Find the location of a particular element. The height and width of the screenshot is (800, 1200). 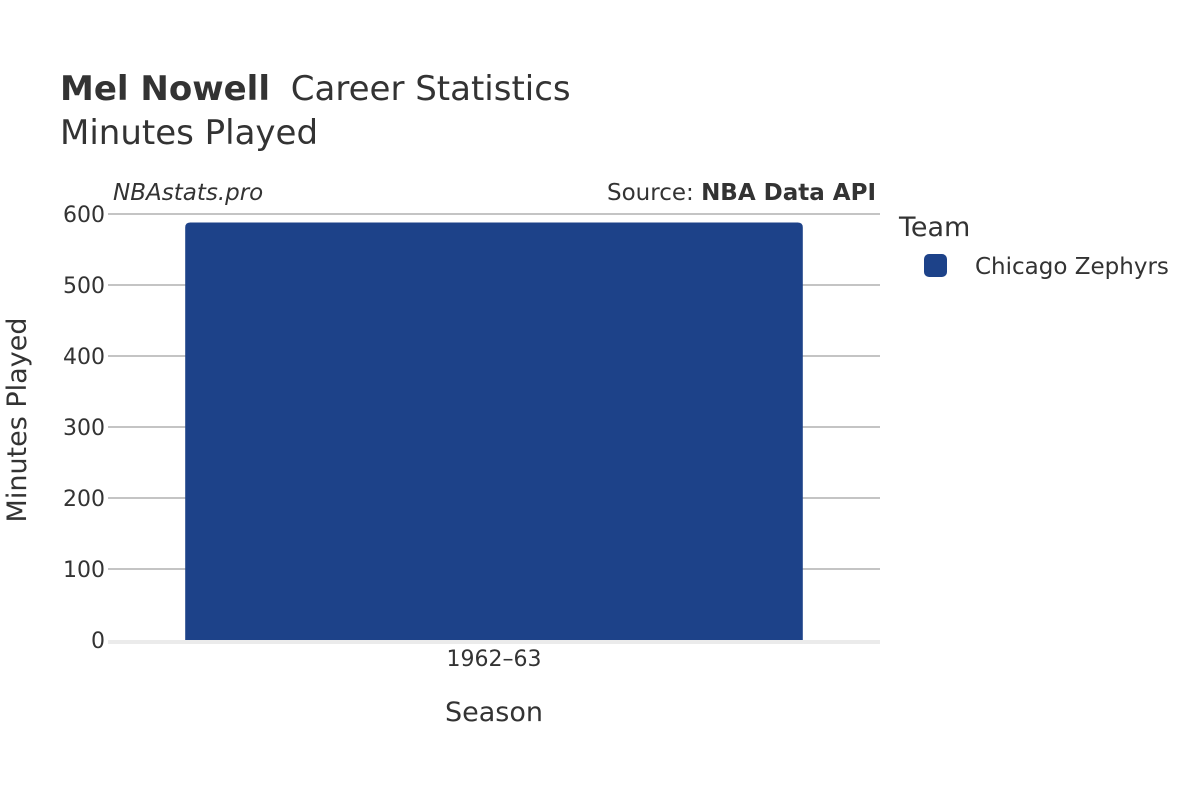

source-credit: Source: NBA Data API is located at coordinates (741, 193).